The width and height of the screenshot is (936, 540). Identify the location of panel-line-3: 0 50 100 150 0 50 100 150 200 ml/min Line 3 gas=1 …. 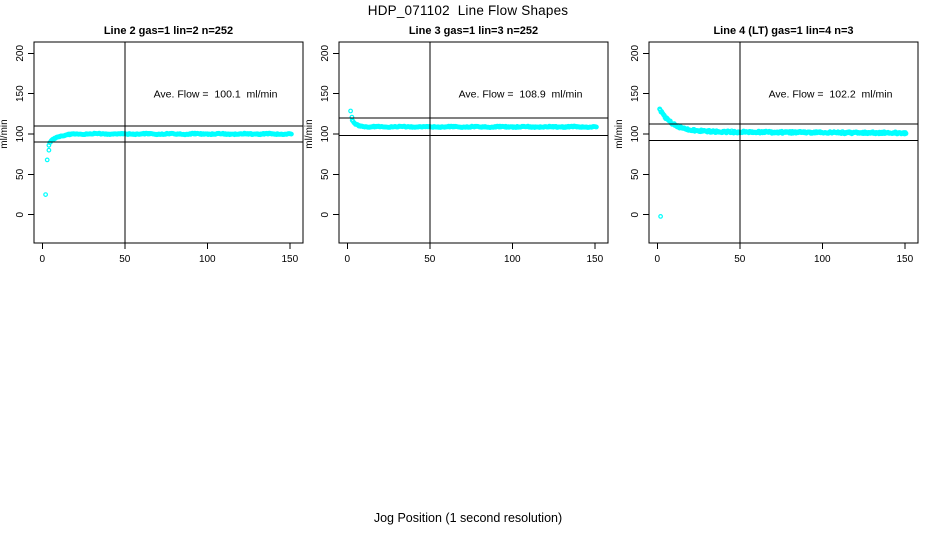
(456, 145).